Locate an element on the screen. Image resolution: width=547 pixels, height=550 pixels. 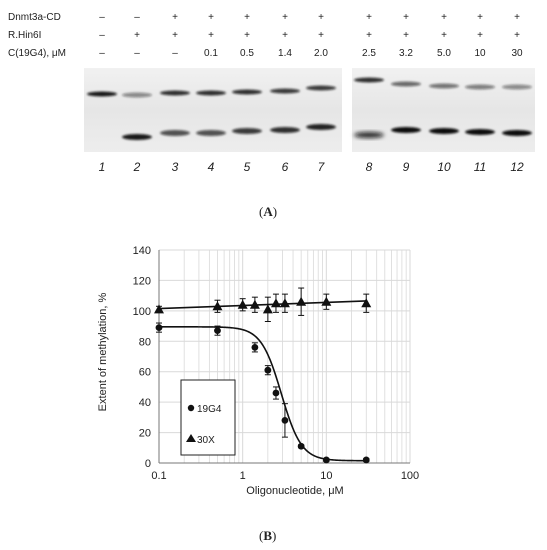
lane-number: 10 is located at coordinates (444, 167).